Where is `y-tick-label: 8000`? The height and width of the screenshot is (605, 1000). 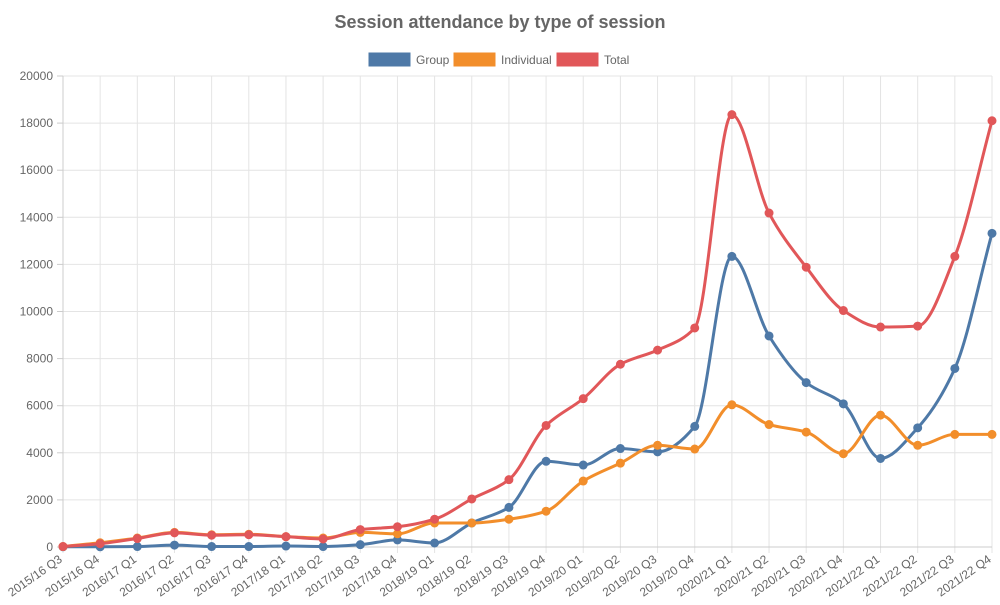
y-tick-label: 8000 is located at coordinates (39, 359).